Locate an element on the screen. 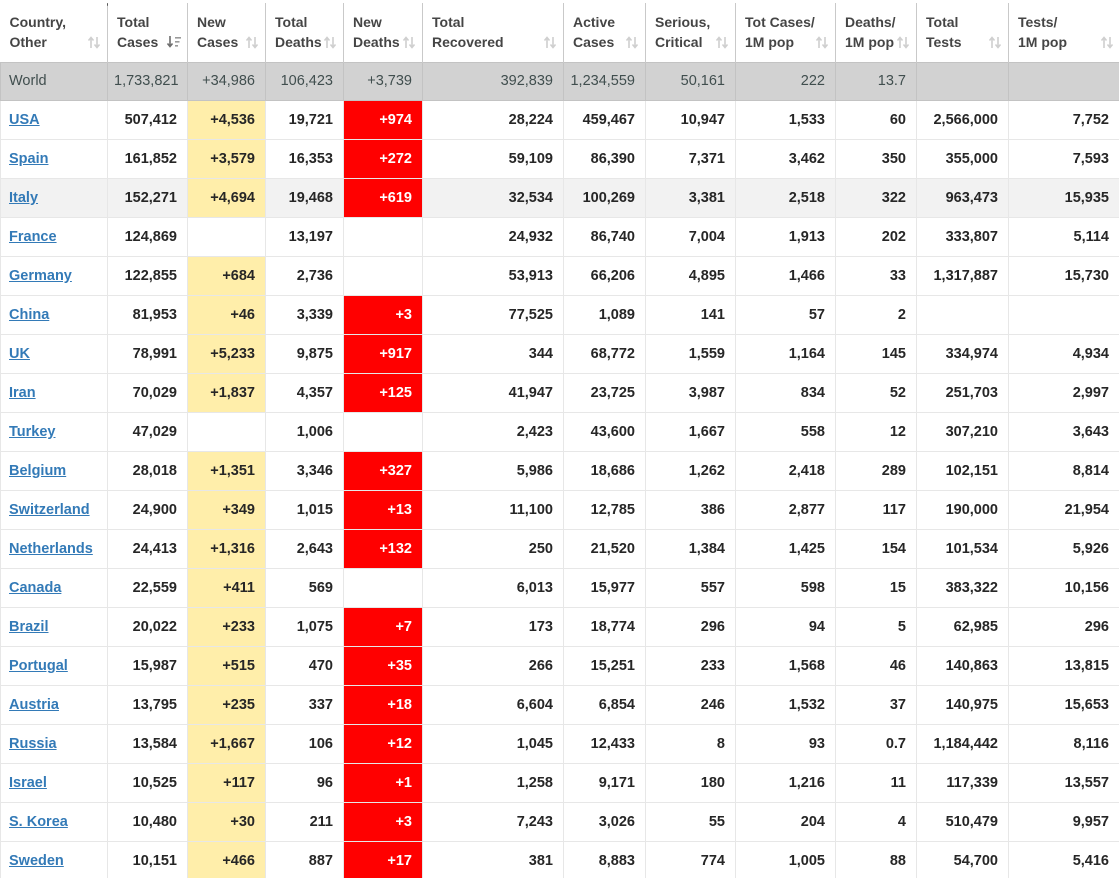 The width and height of the screenshot is (1119, 878). cell-tot-cases-1m: 1,466 is located at coordinates (785, 275).